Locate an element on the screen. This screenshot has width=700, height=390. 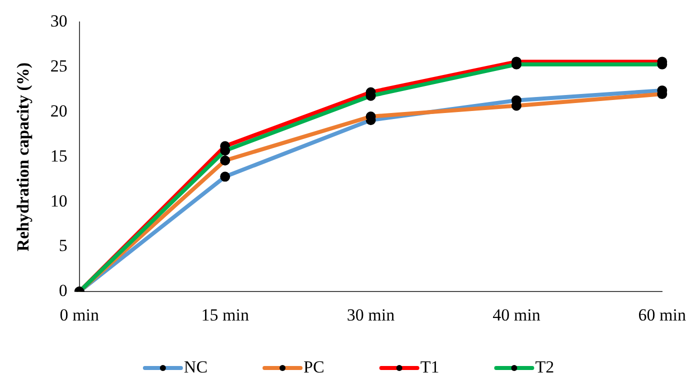
y-tick-label: 5 is located at coordinates (63, 246).